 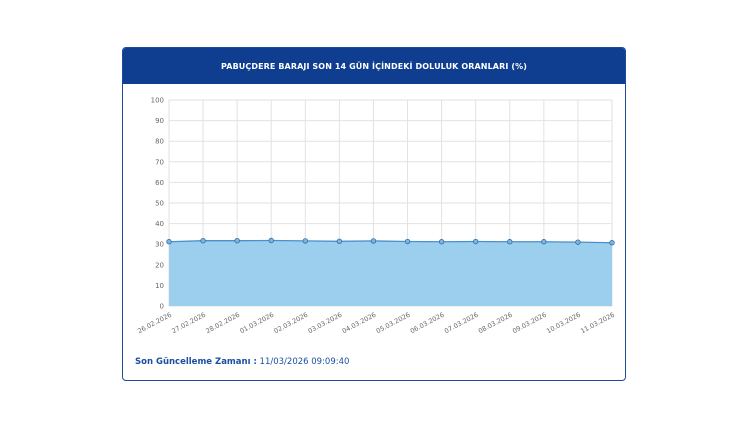 I want to click on x-tick-label: 10.03.2026, so click(x=563, y=323).